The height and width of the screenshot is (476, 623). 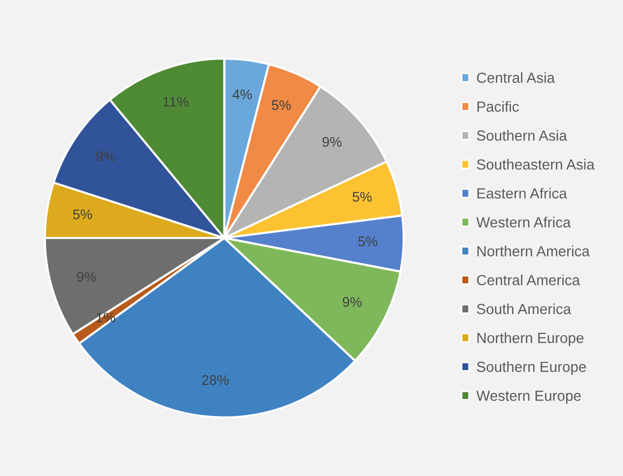 I want to click on legend-label: Northern America, so click(x=533, y=251).